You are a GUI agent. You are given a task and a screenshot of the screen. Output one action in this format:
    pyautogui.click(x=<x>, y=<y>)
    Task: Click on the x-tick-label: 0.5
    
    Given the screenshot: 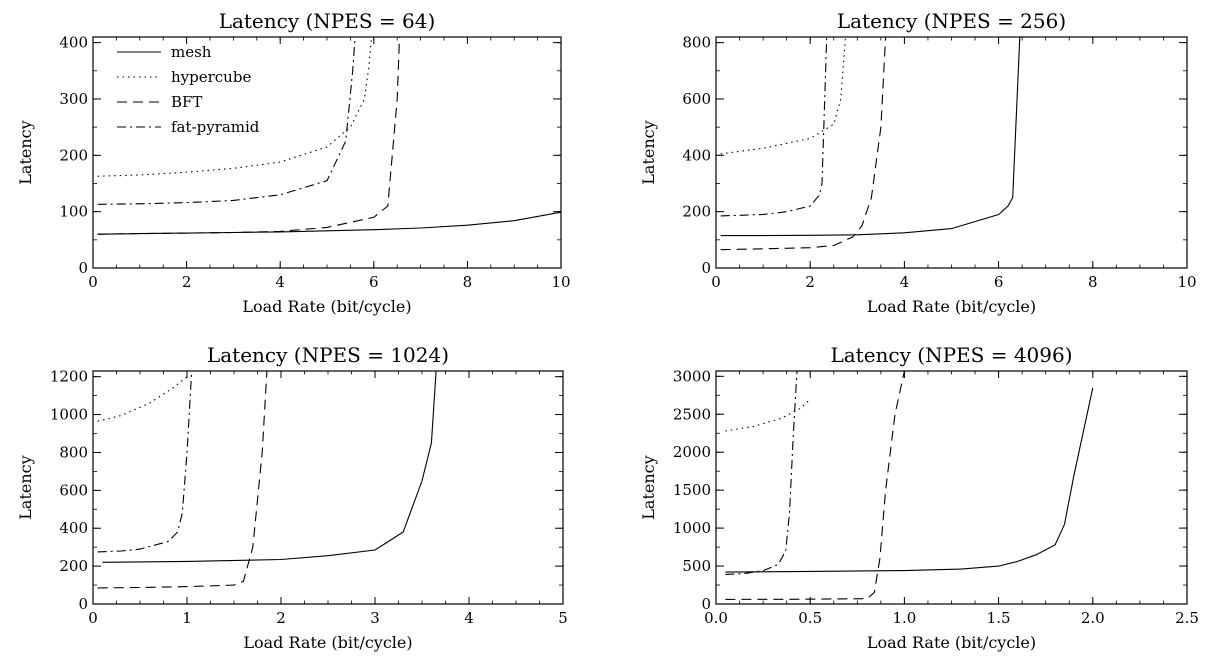 What is the action you would take?
    pyautogui.click(x=810, y=618)
    